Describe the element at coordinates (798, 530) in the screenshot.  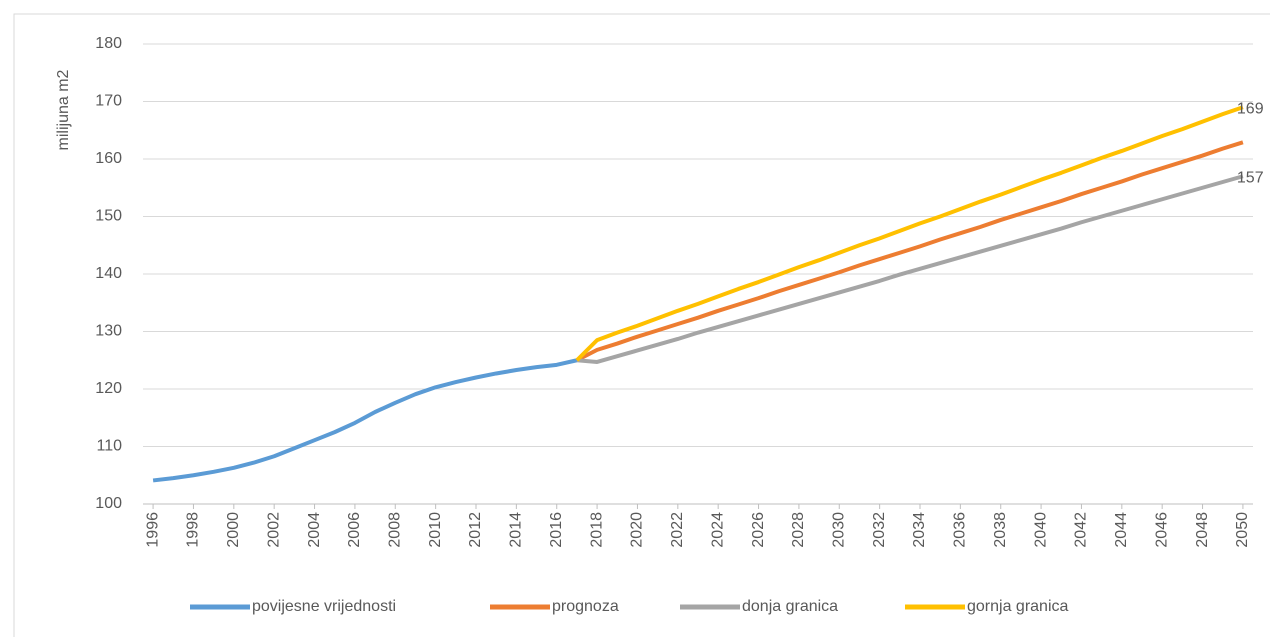
I see `x-tick-label: 2028` at that location.